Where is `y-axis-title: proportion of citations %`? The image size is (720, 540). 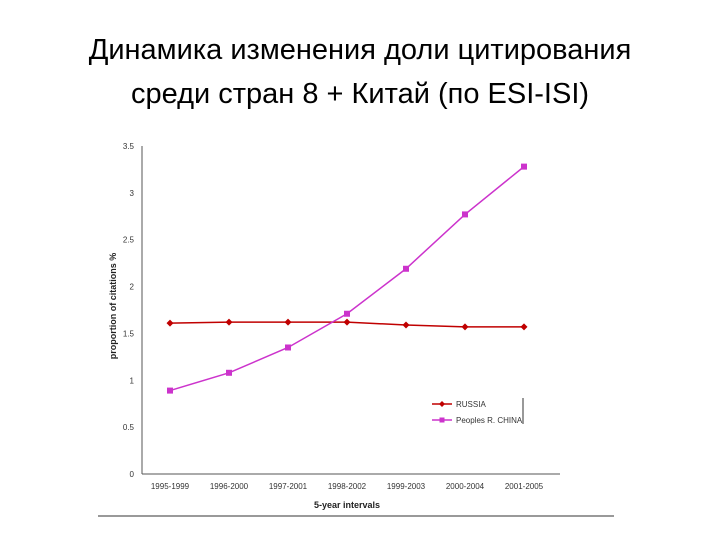
y-axis-title: proportion of citations % is located at coordinates (113, 306).